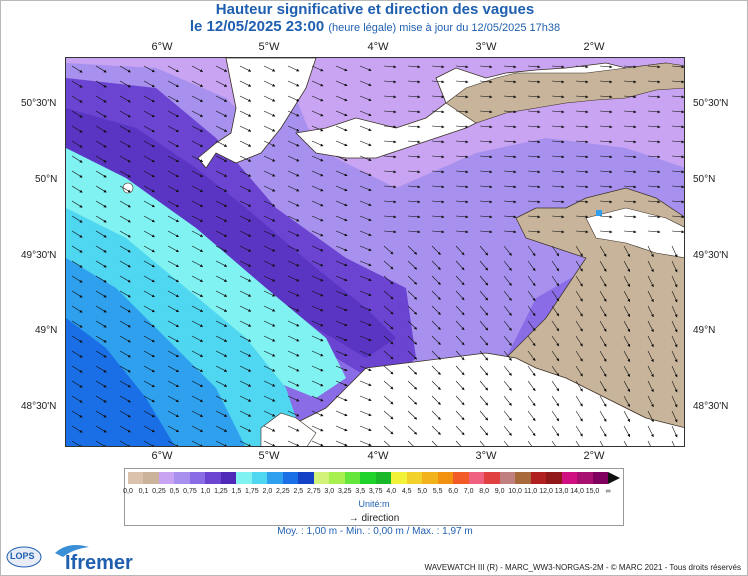  Describe the element at coordinates (564, 93) in the screenshot. I see `land-england-sussex` at that location.